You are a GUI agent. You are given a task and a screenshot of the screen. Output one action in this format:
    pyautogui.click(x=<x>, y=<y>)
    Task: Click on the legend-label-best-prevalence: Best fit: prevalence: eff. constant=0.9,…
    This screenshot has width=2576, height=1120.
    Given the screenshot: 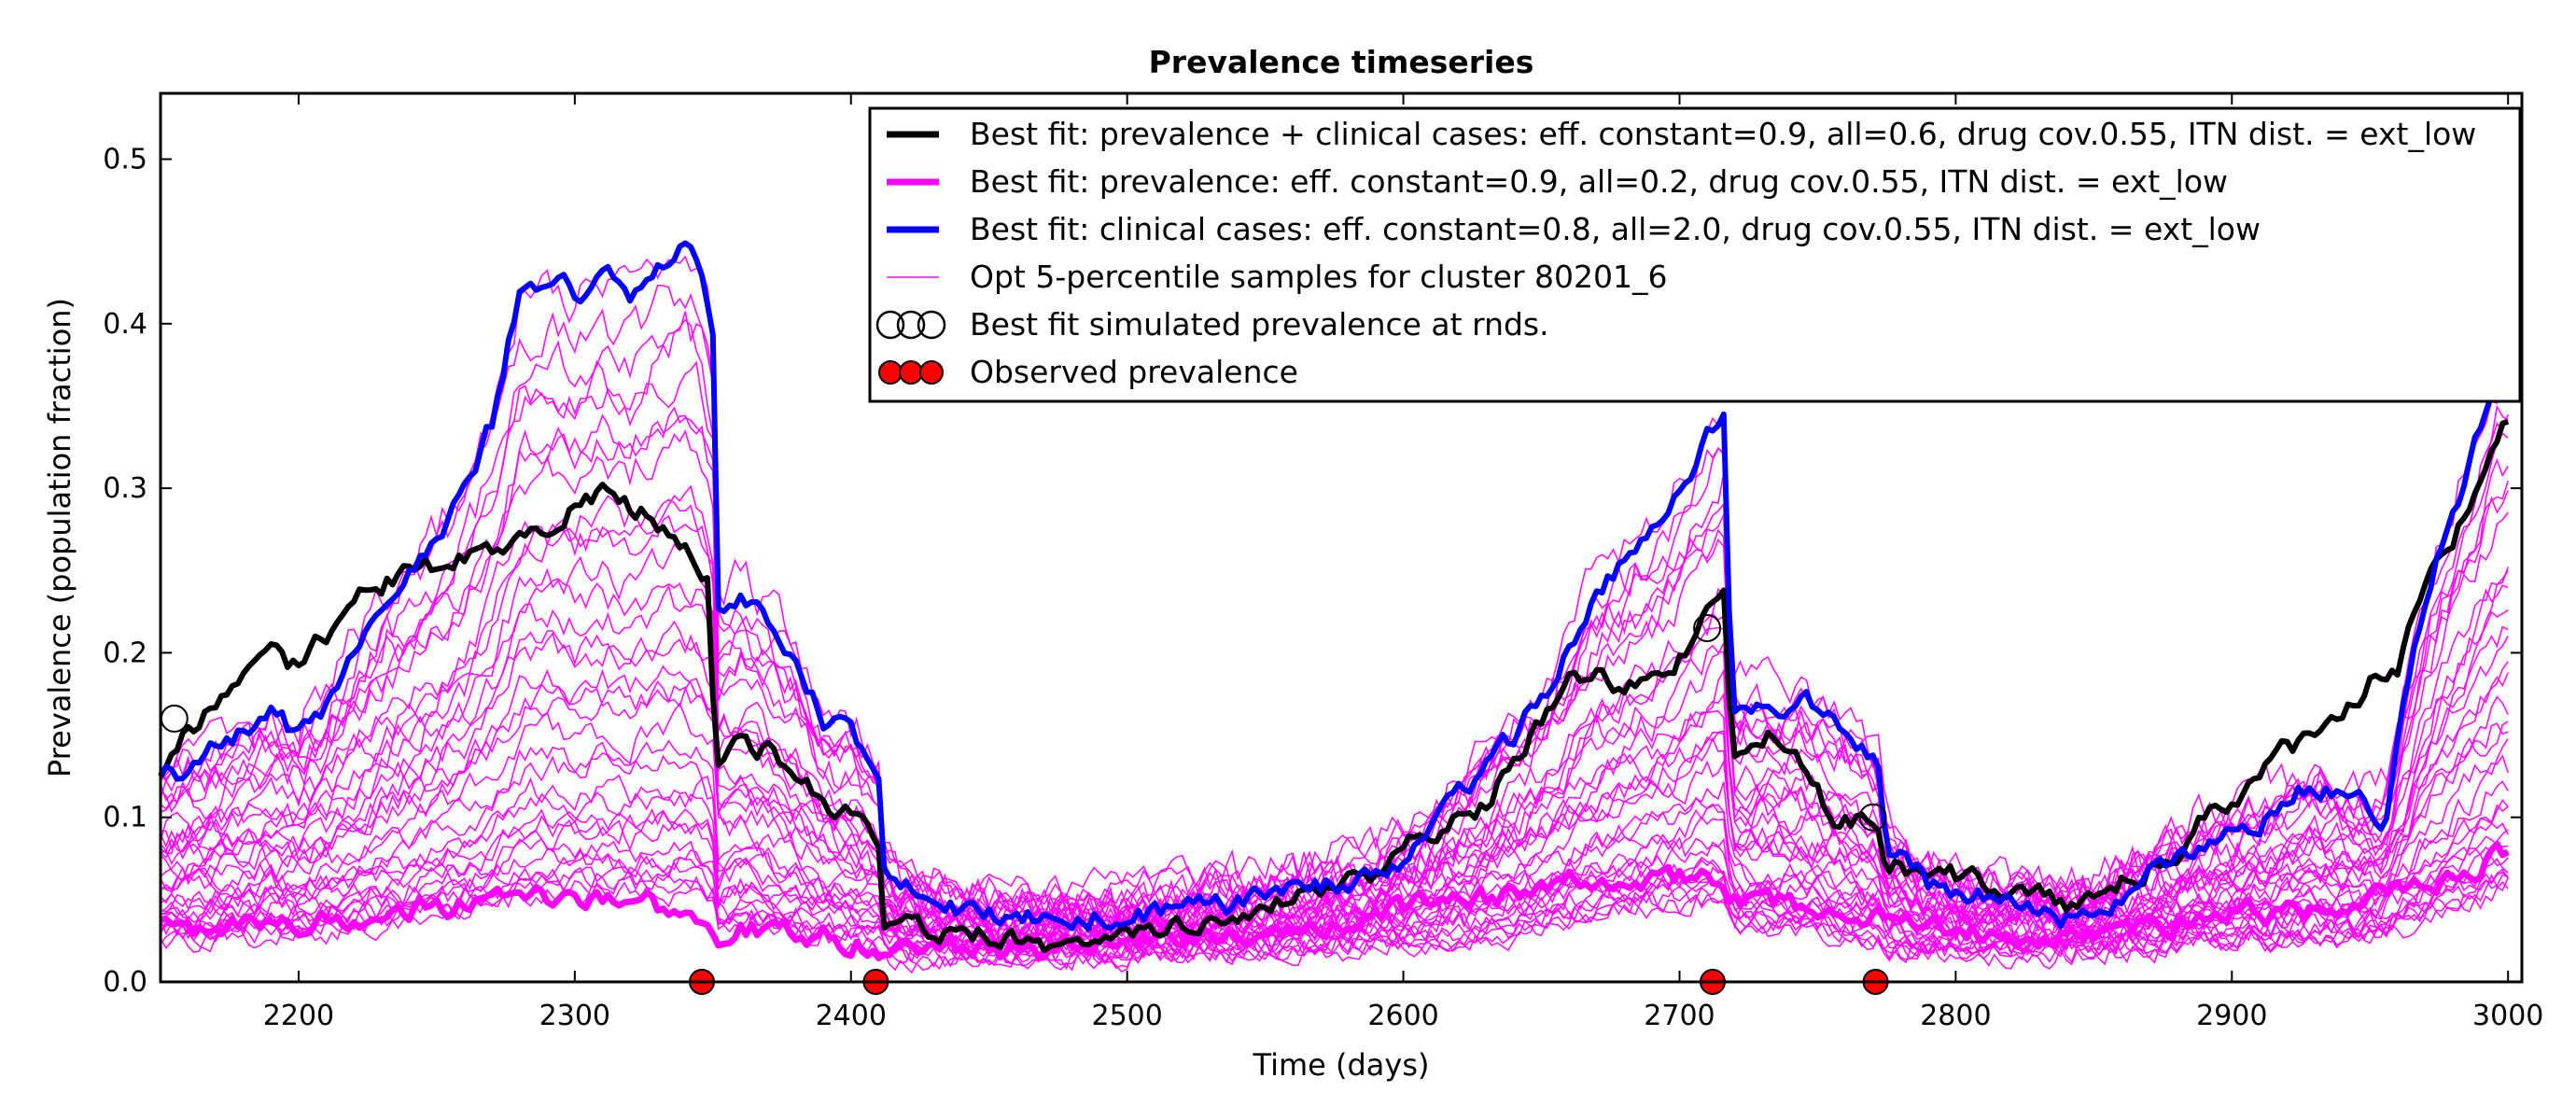 What is the action you would take?
    pyautogui.click(x=1599, y=181)
    